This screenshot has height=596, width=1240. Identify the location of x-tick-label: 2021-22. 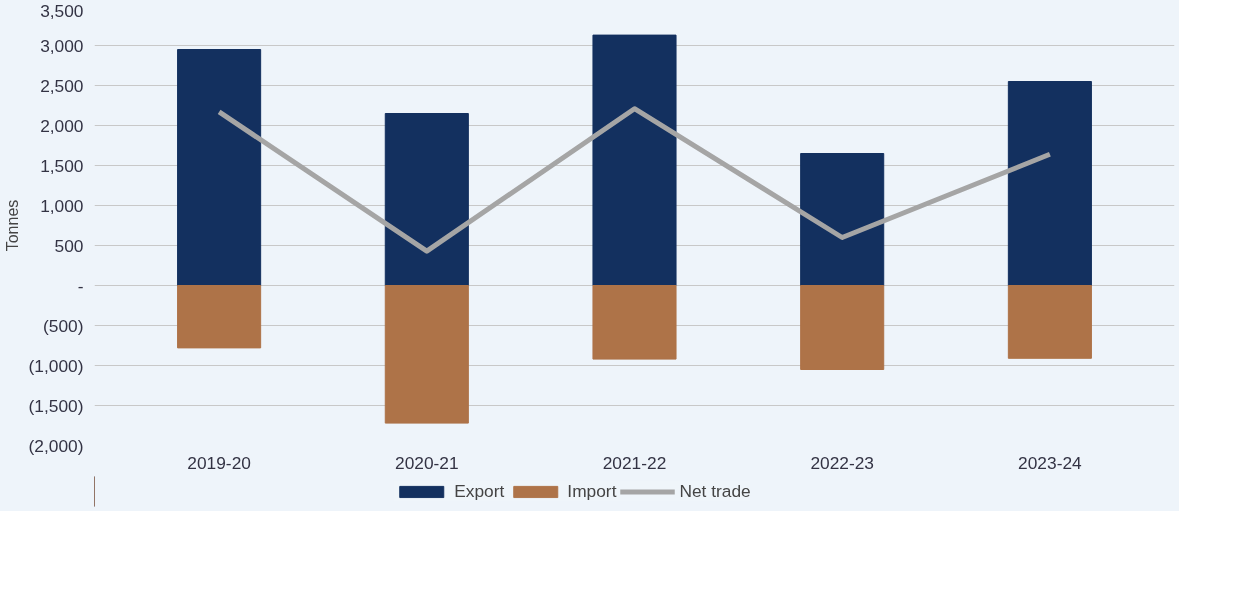
(634, 462).